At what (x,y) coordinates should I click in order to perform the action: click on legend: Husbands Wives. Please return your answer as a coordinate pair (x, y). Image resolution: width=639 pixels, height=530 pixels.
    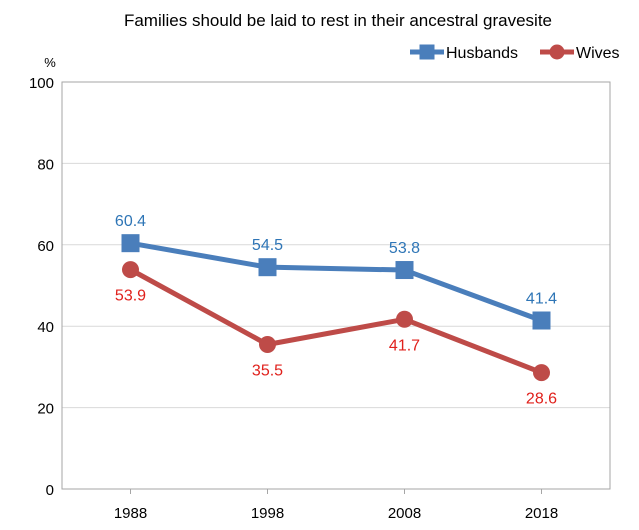
    Looking at the image, I should click on (515, 53).